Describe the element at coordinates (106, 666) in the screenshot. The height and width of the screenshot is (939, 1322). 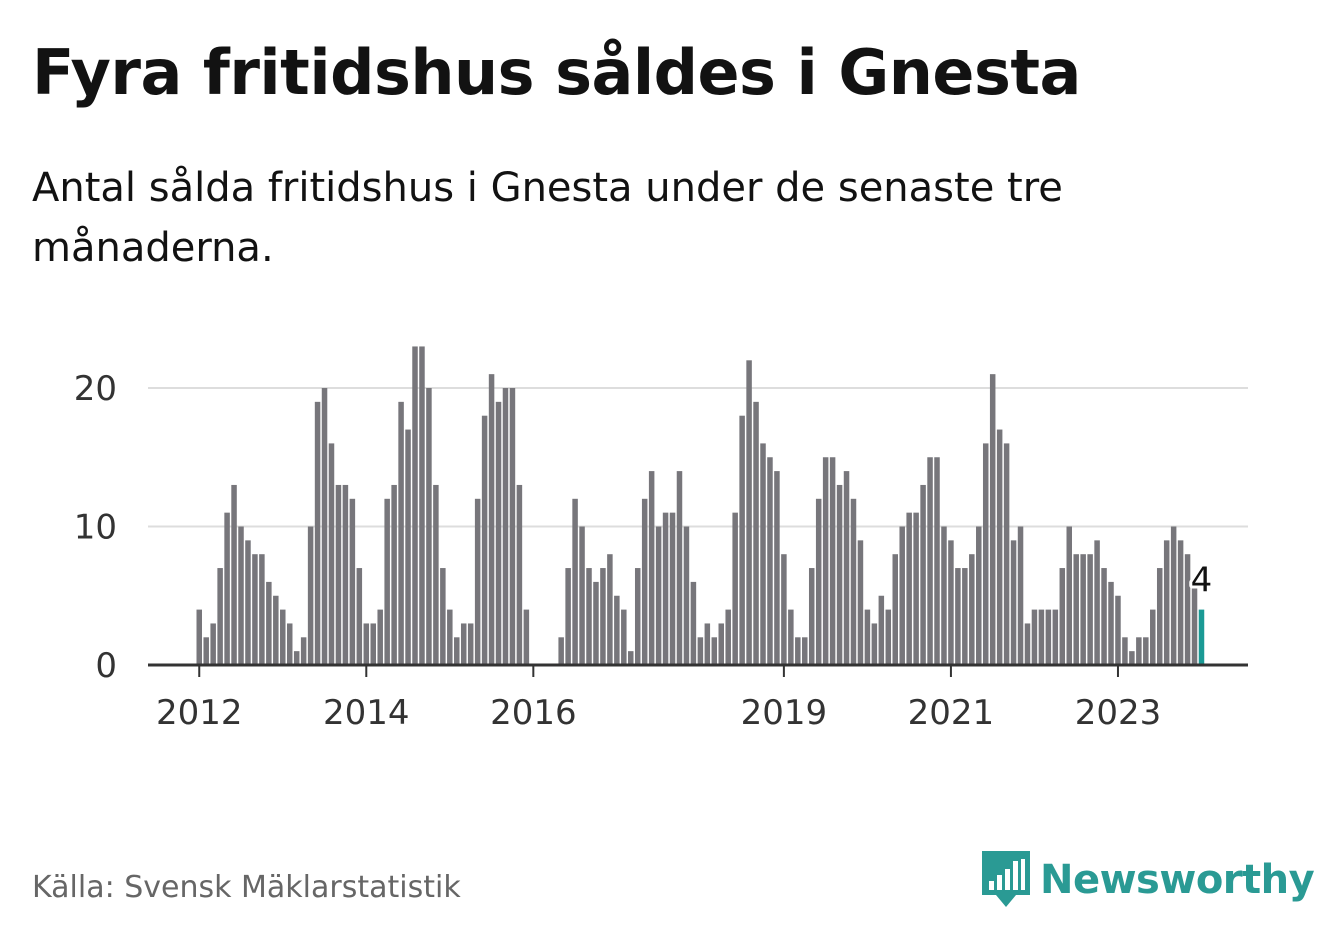
I see `y-tick-label: 0` at that location.